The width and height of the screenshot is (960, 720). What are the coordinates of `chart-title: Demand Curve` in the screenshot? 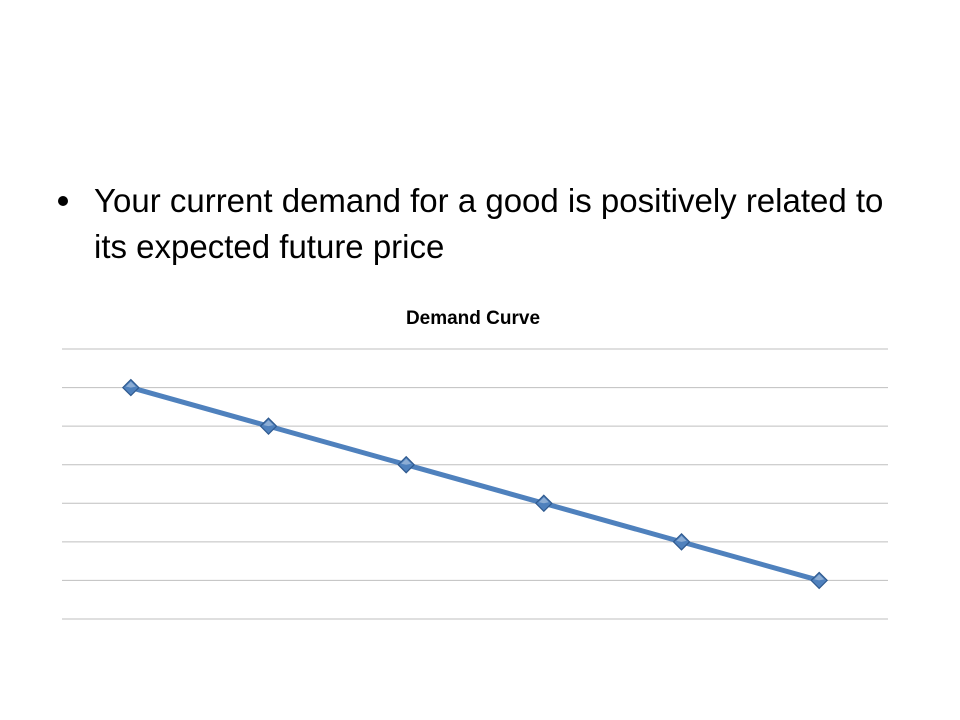 It's located at (473, 318).